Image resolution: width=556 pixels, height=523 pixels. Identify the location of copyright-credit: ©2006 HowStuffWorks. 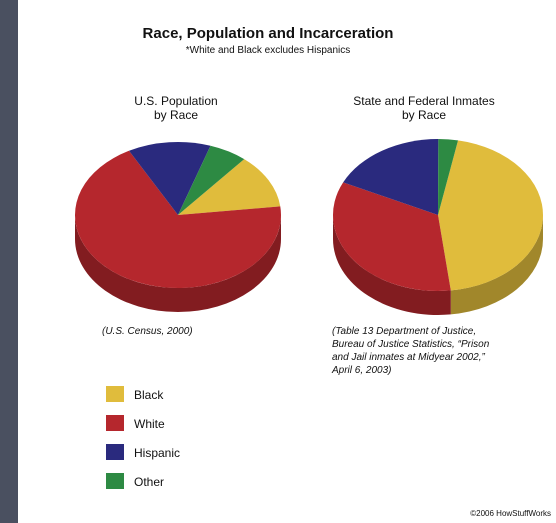
(510, 513).